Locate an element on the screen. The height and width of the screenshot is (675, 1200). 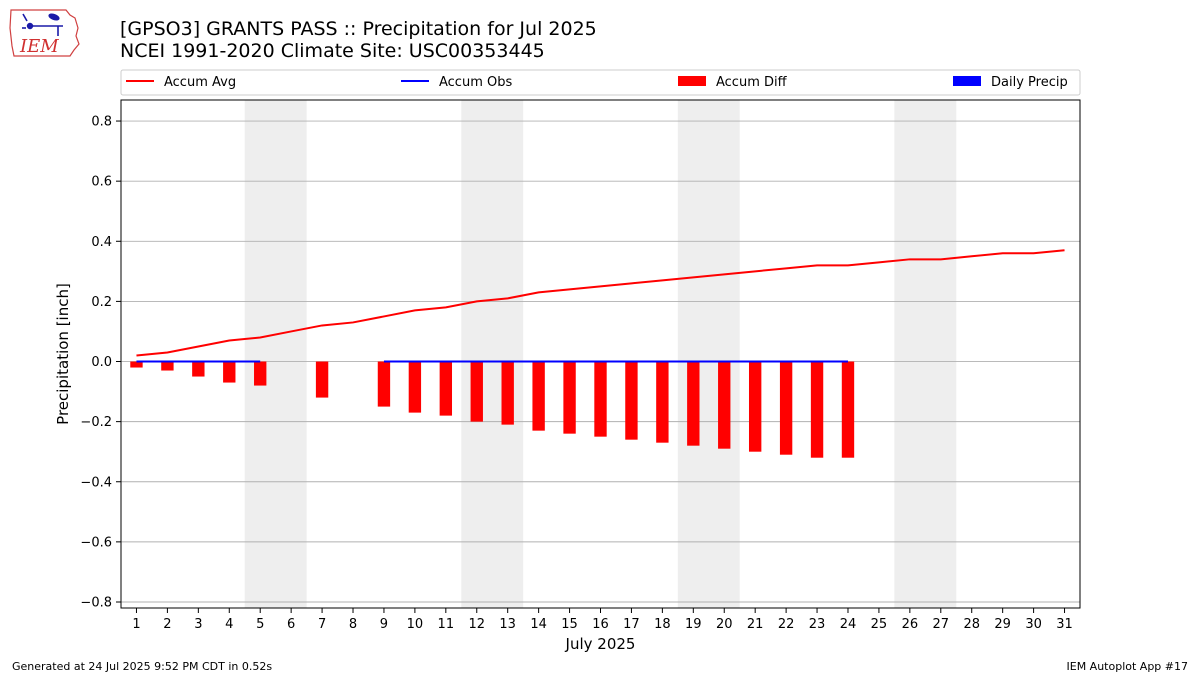
y-axis-ticks: −0.8 −0.6 −0.4 −0.2 0.0 0.2 0.4 0.6 0.8 is located at coordinates (100, 362).